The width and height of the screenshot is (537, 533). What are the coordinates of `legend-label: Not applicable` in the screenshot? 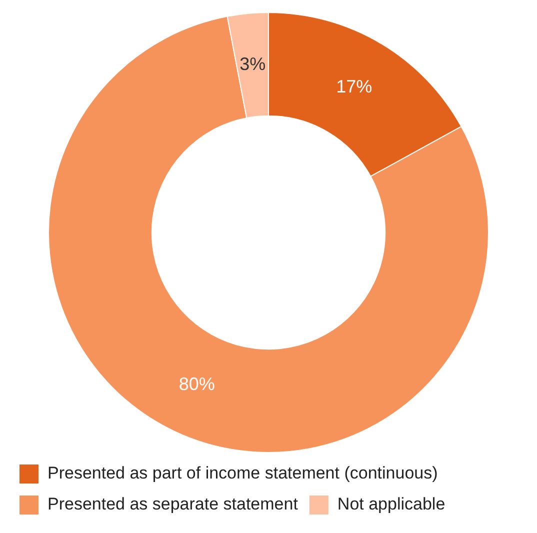 It's located at (391, 504).